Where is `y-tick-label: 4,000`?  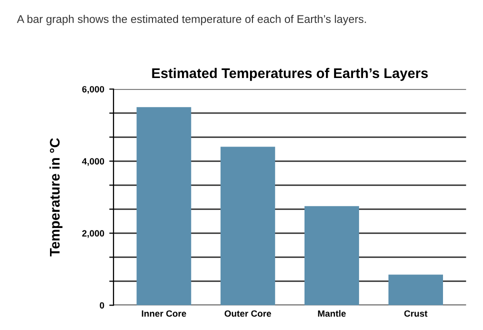
y-tick-label: 4,000 is located at coordinates (93, 162).